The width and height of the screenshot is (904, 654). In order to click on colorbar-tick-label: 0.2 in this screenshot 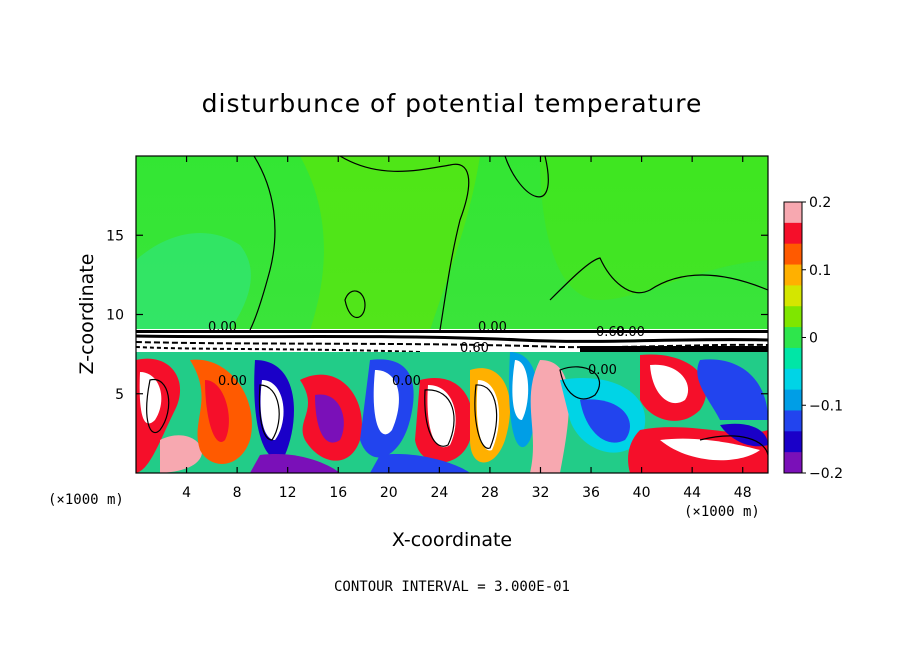, I will do `click(820, 203)`.